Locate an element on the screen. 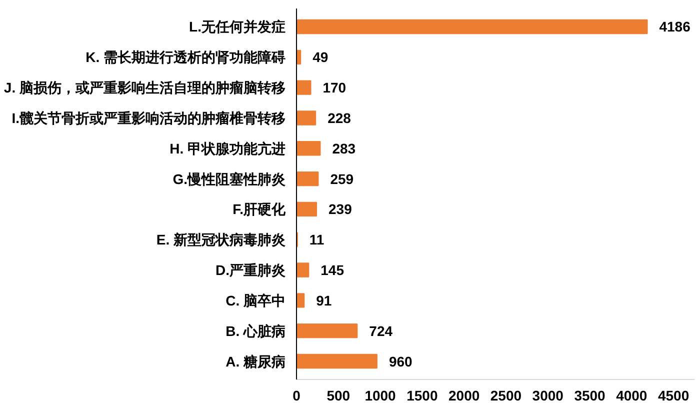 This screenshot has height=403, width=700. y-tick-label: D.严重肺炎 is located at coordinates (251, 270).